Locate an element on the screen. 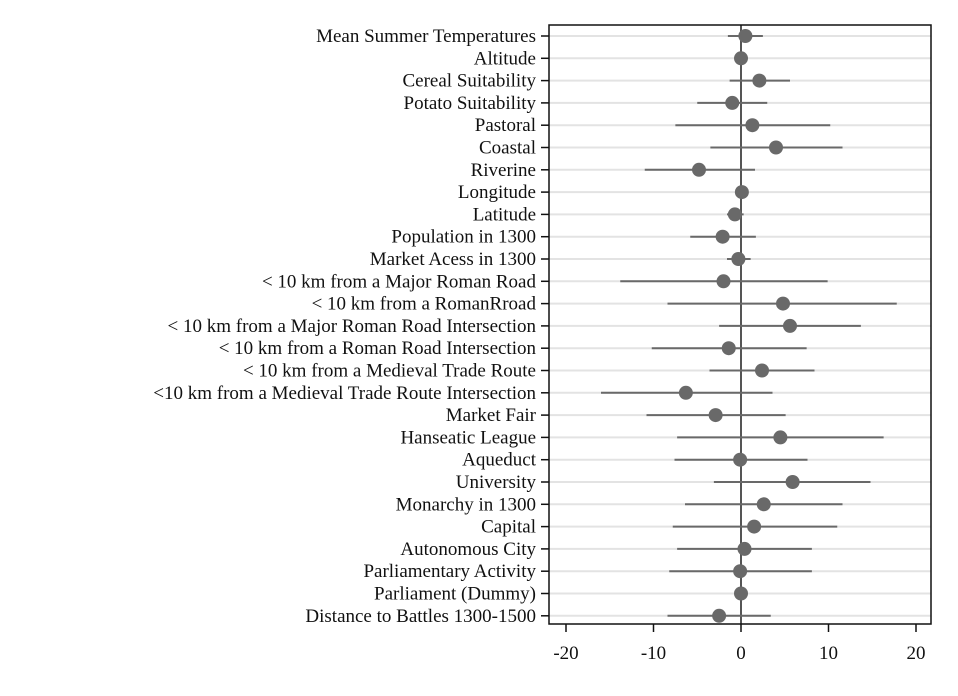 This screenshot has height=696, width=958. x-tick-label: 0 is located at coordinates (741, 653).